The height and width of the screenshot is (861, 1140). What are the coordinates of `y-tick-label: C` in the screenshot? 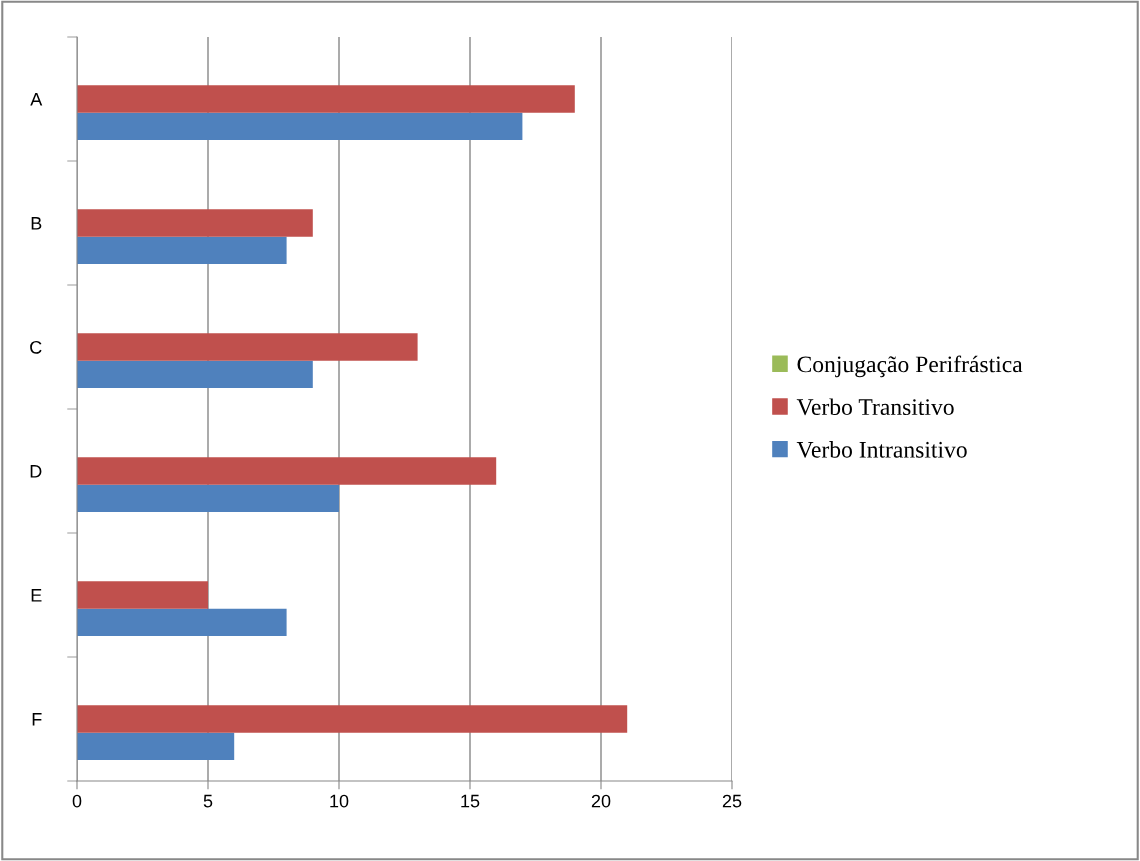 It's located at (36, 347).